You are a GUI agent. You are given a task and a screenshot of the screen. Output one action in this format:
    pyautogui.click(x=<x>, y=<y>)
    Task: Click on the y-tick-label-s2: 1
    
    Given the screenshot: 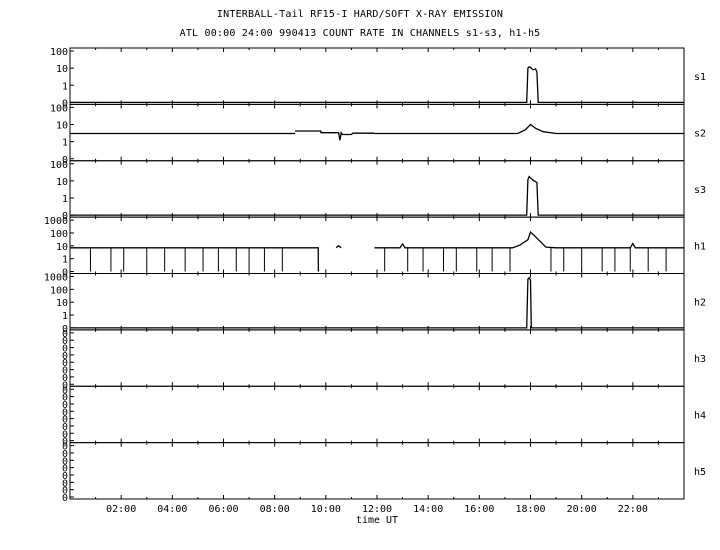 What is the action you would take?
    pyautogui.click(x=65, y=143)
    